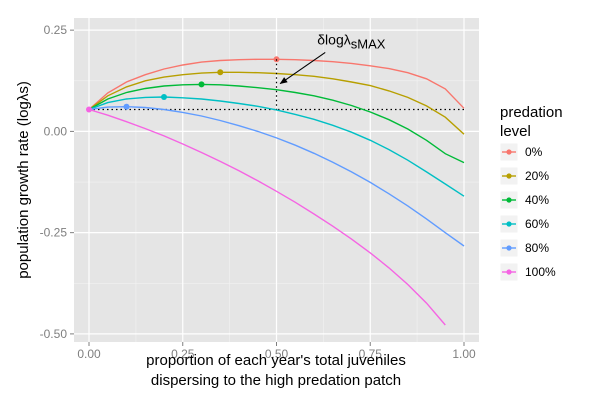  What do you see at coordinates (54, 233) in the screenshot?
I see `y-tick-label: -0.25` at bounding box center [54, 233].